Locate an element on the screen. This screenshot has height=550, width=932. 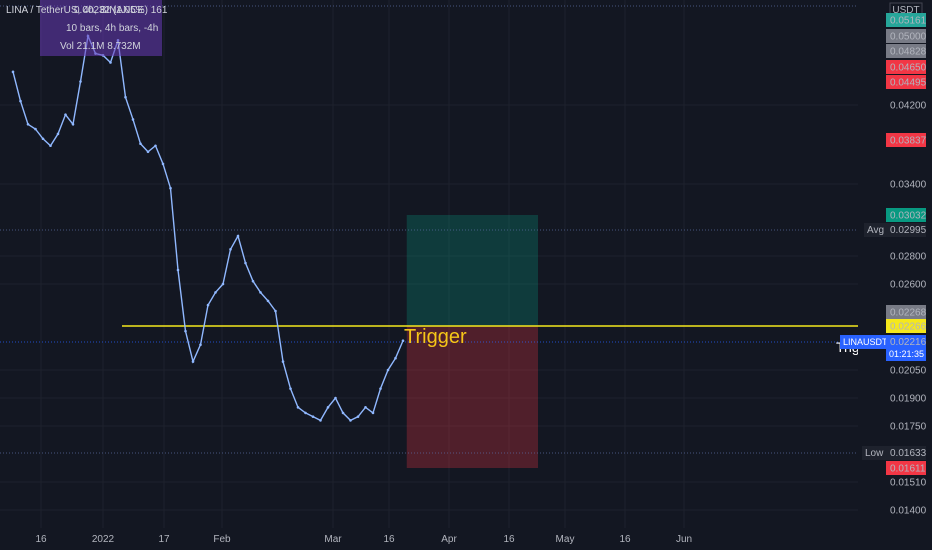
volume-readout: Vol 21.1M 8.732M is located at coordinates (100, 46).